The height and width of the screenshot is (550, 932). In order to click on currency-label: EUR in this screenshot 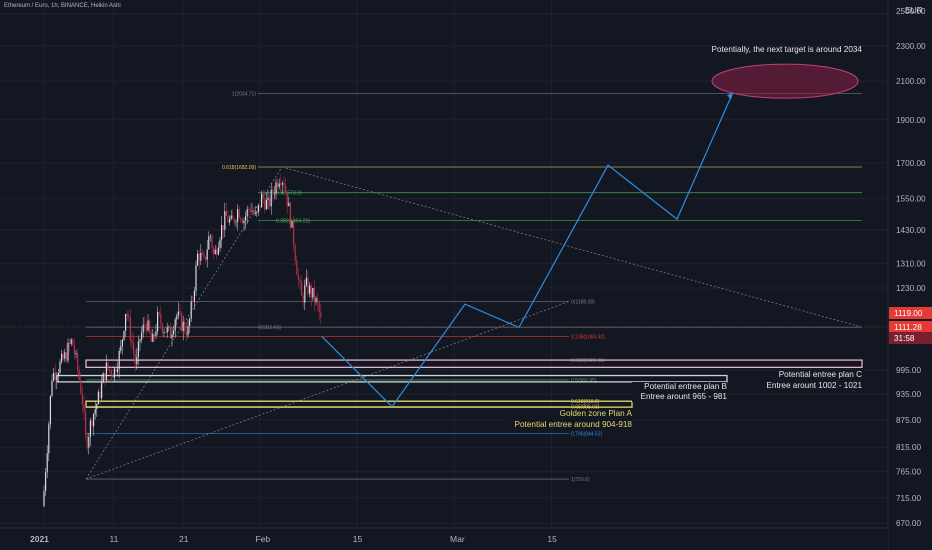, I will do `click(914, 10)`.